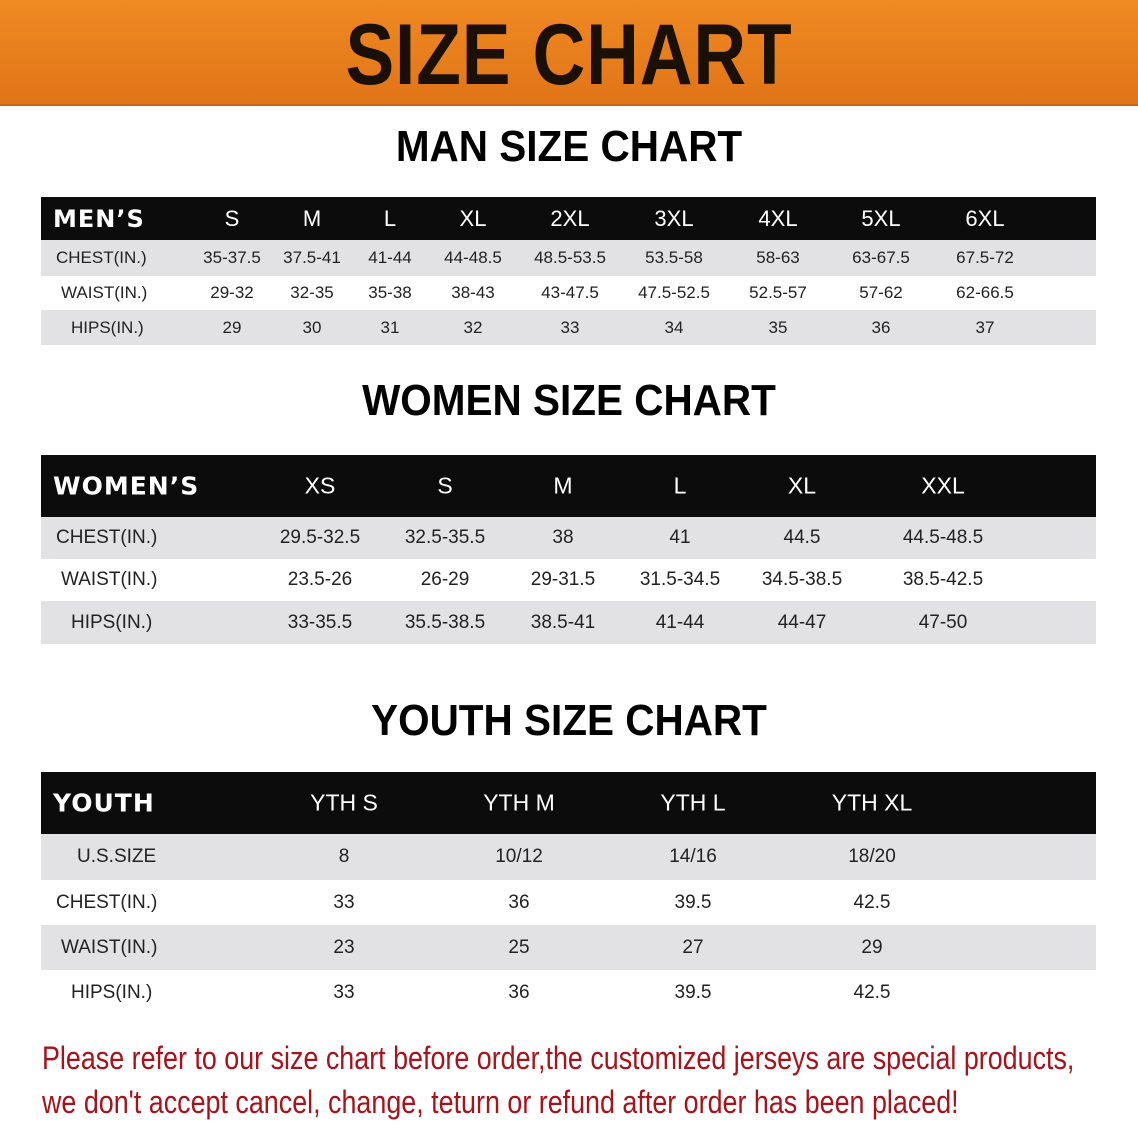  Describe the element at coordinates (872, 947) in the screenshot. I see `youth-table-cell: 29` at that location.